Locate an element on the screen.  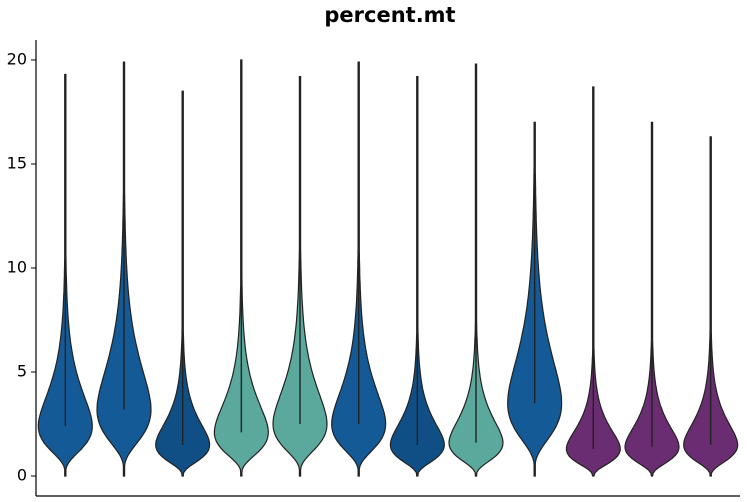
chart-title: percent.mt is located at coordinates (389, 15).